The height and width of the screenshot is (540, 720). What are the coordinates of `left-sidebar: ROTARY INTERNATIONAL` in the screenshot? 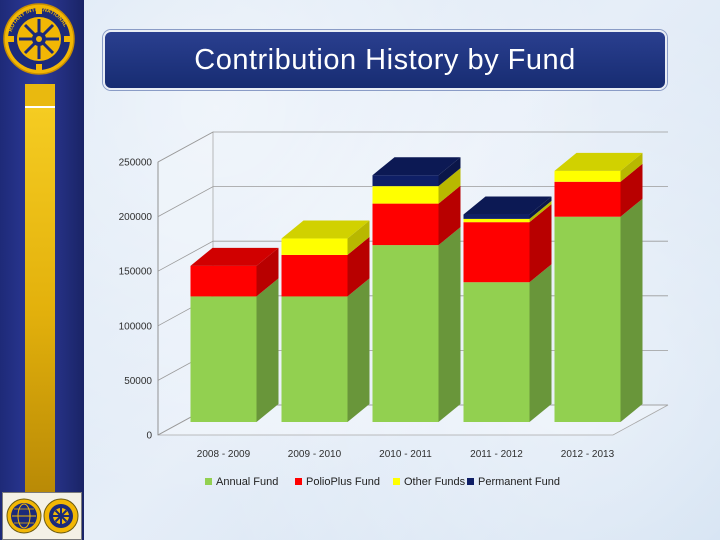 It's located at (42, 270).